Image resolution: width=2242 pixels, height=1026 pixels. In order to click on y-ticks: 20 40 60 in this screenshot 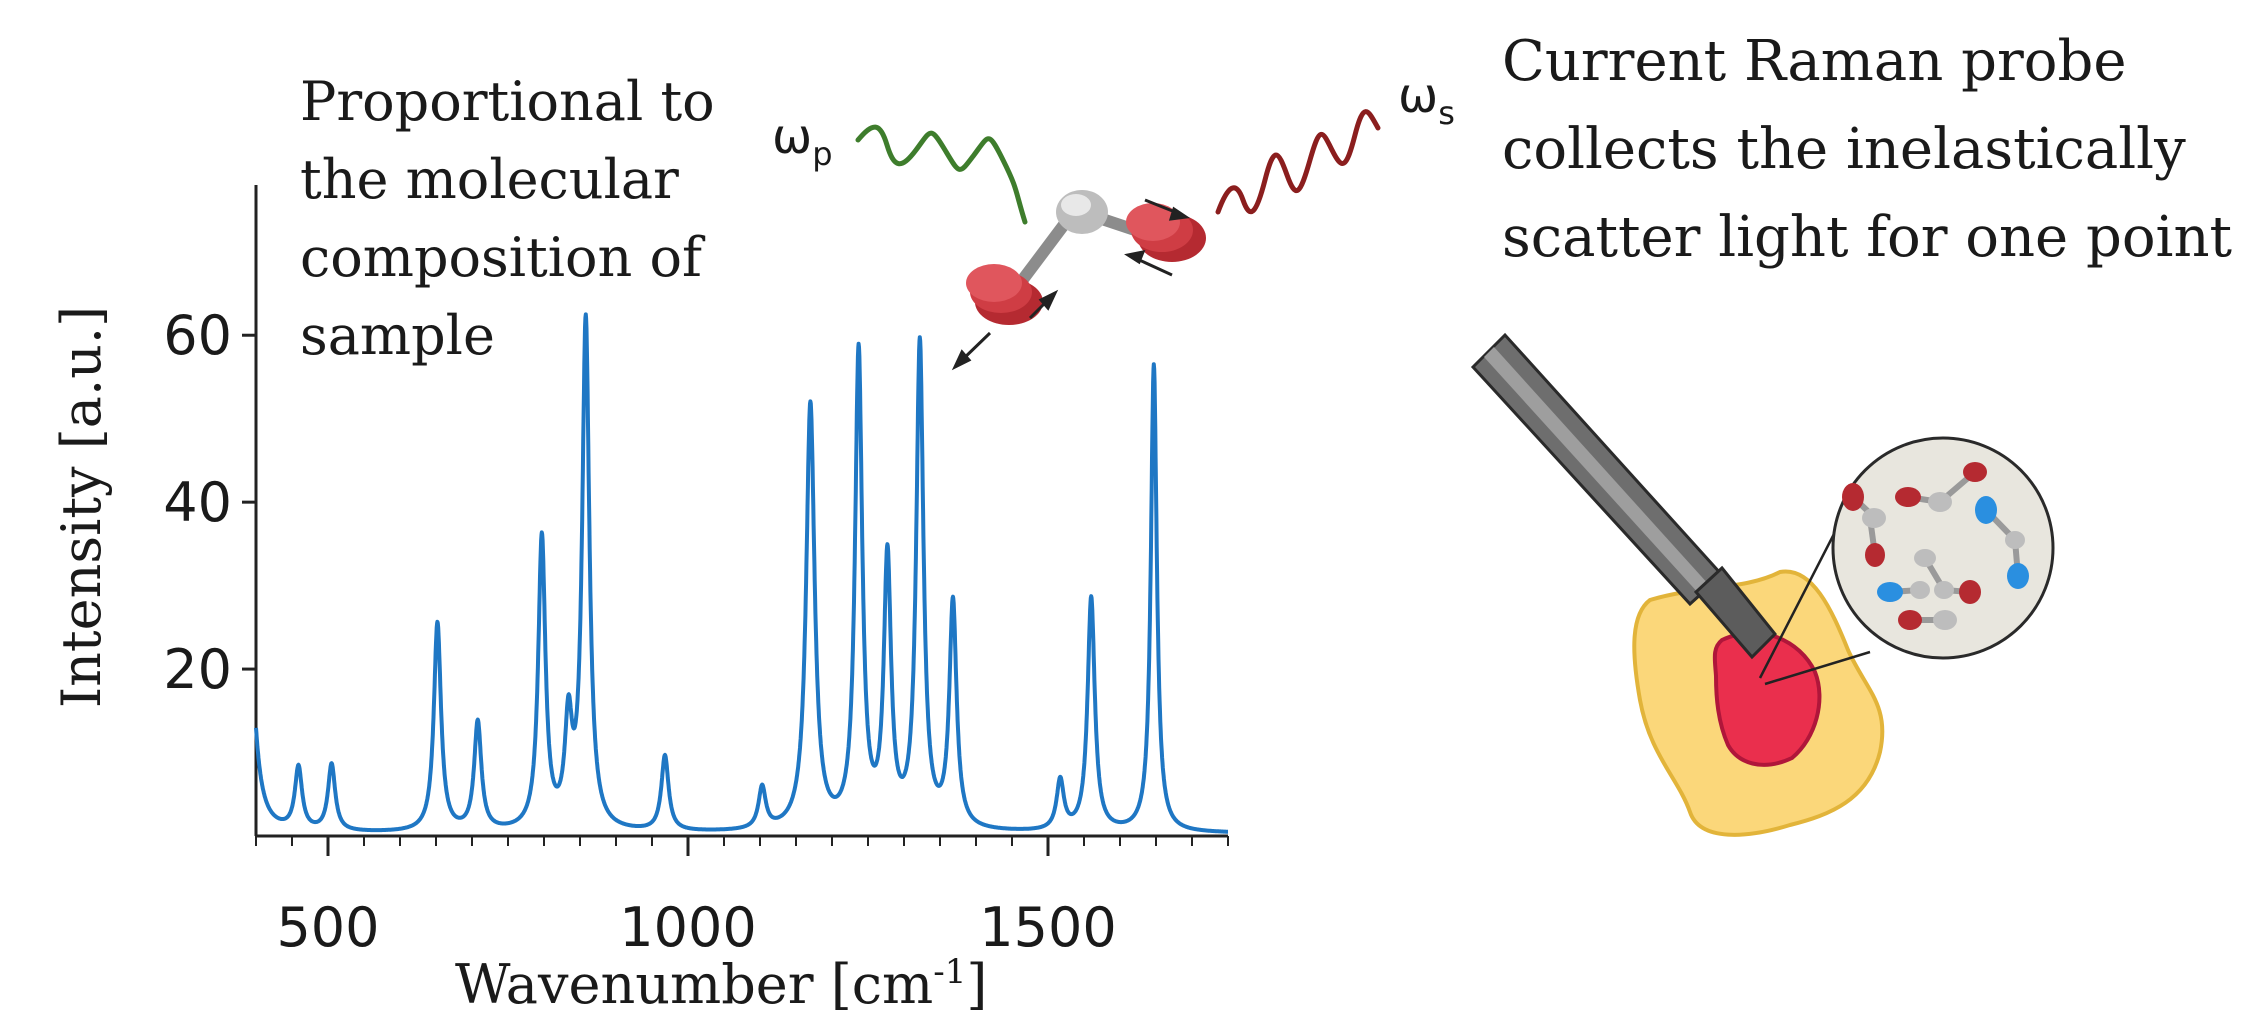, I will do `click(209, 502)`.